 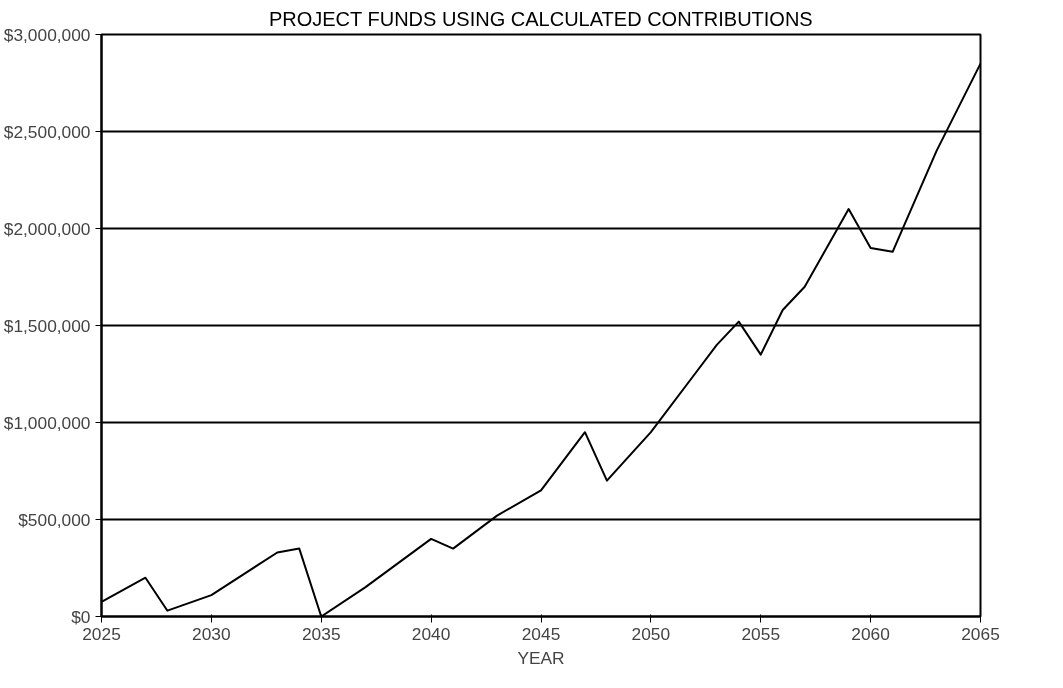 I want to click on y-tick-label: $2,500,000, so click(x=47, y=131).